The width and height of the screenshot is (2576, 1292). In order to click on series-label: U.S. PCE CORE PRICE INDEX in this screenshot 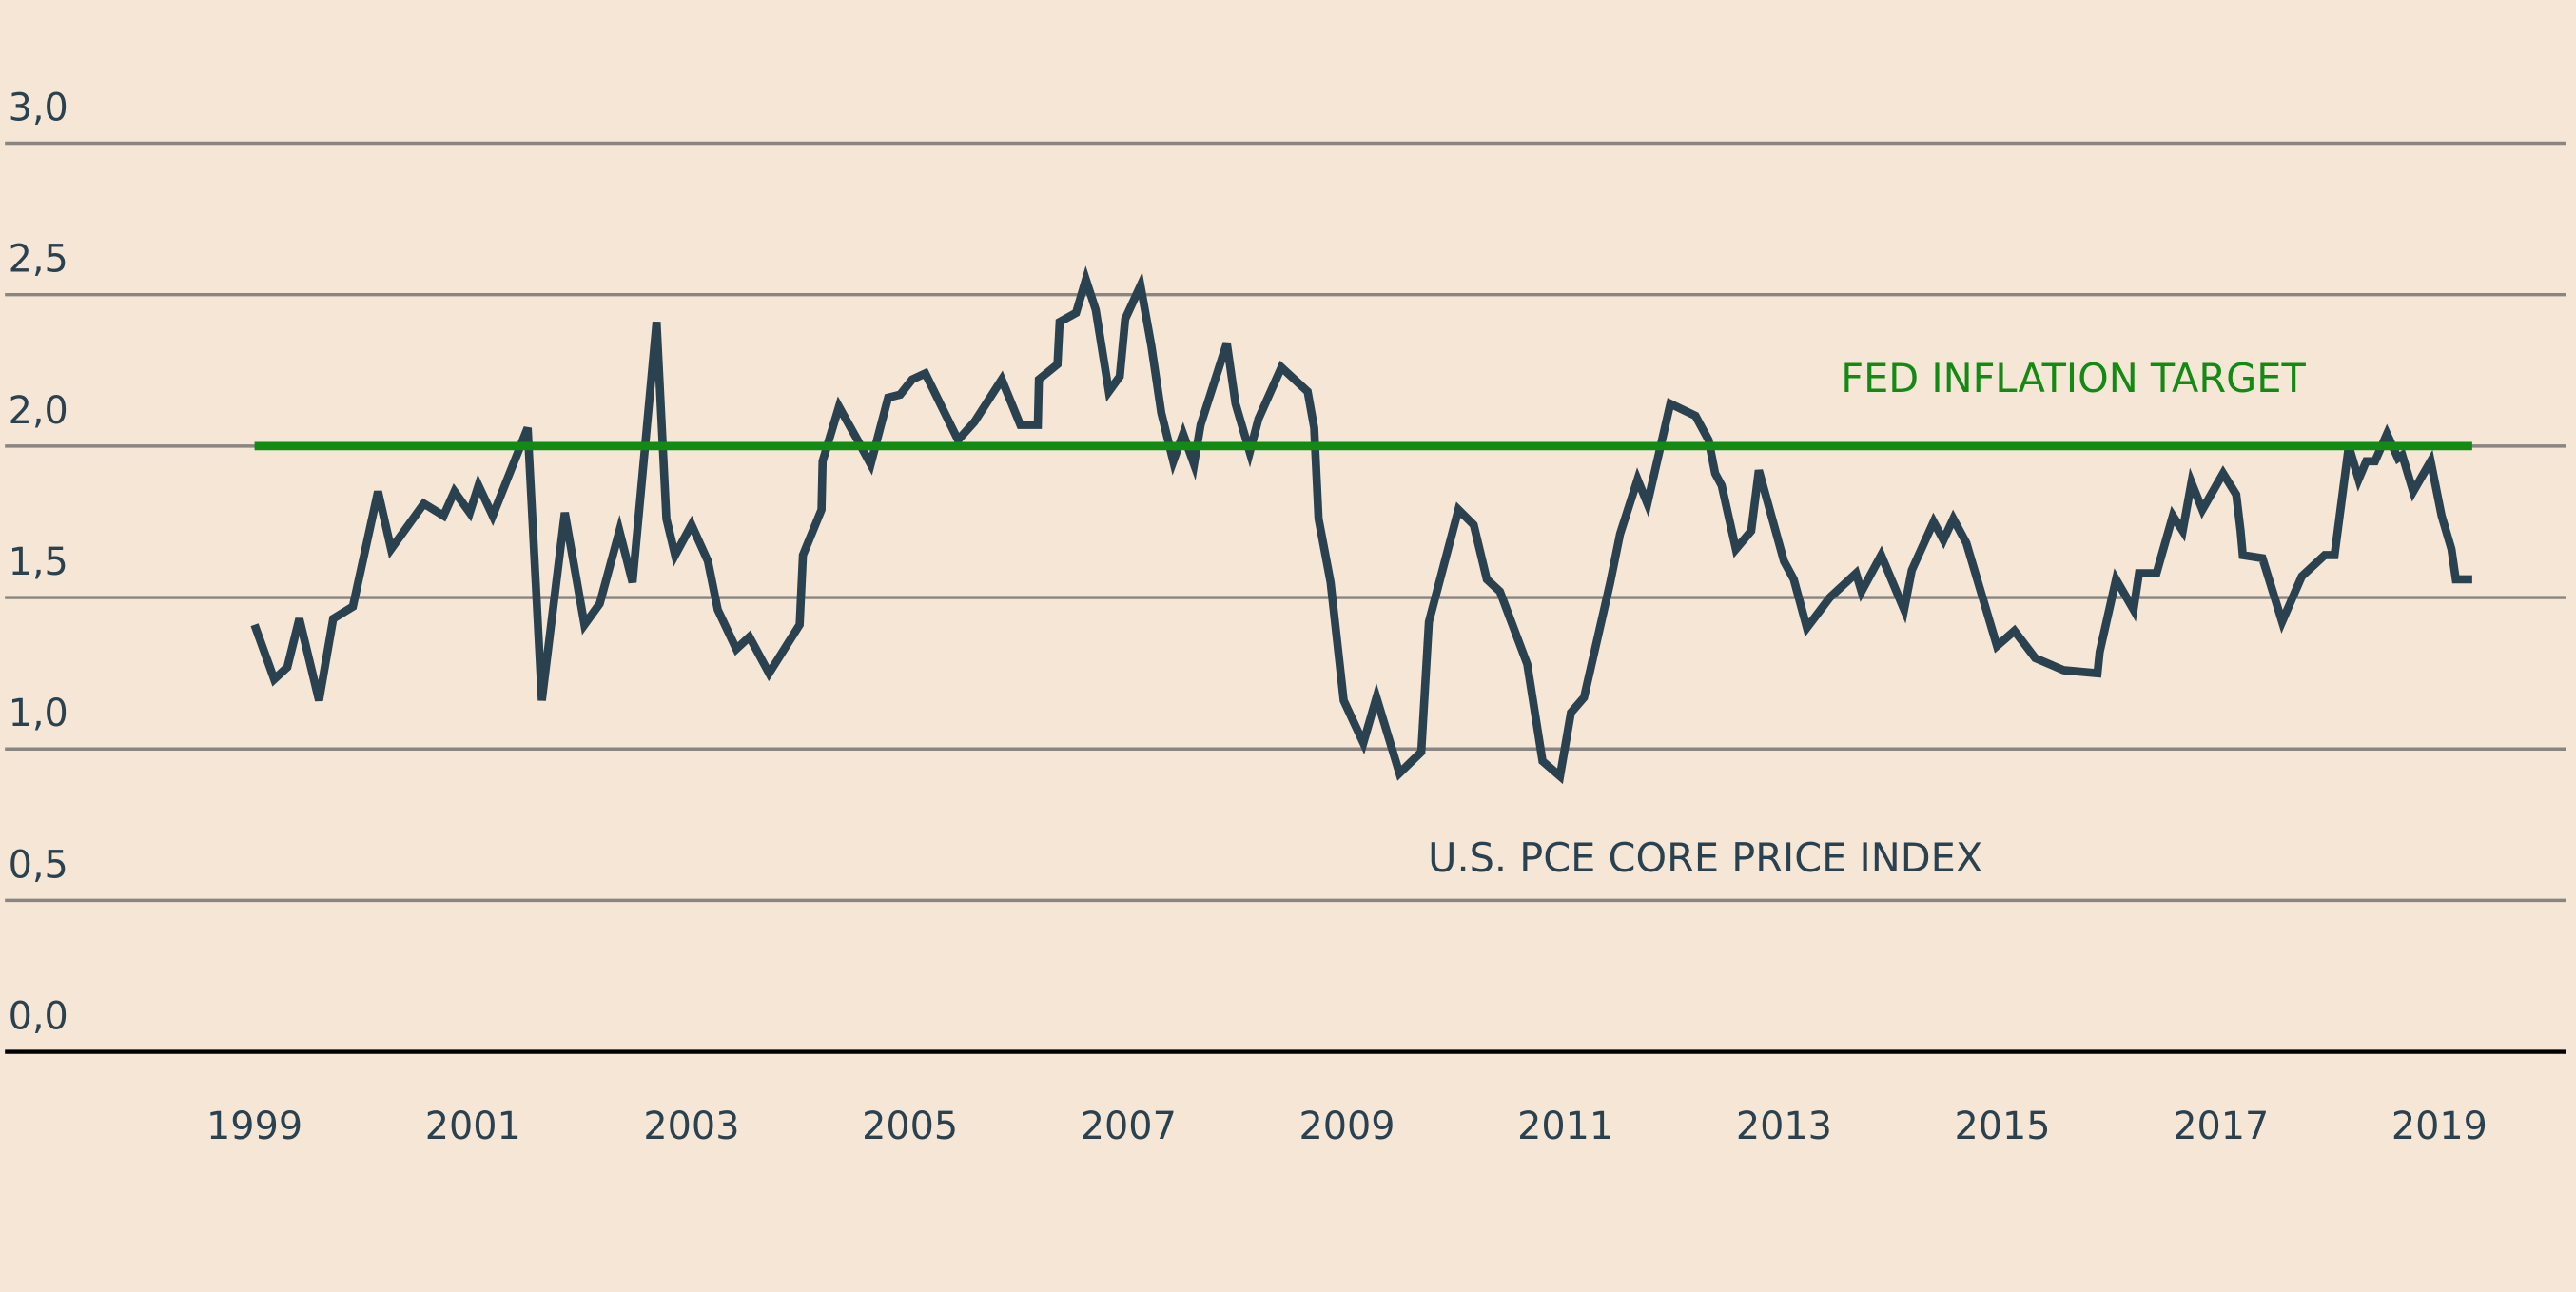, I will do `click(1705, 858)`.